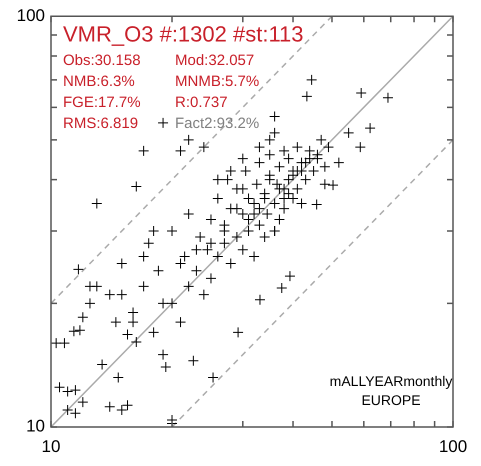  I want to click on annotation: NMB:6.3%, so click(99, 81).